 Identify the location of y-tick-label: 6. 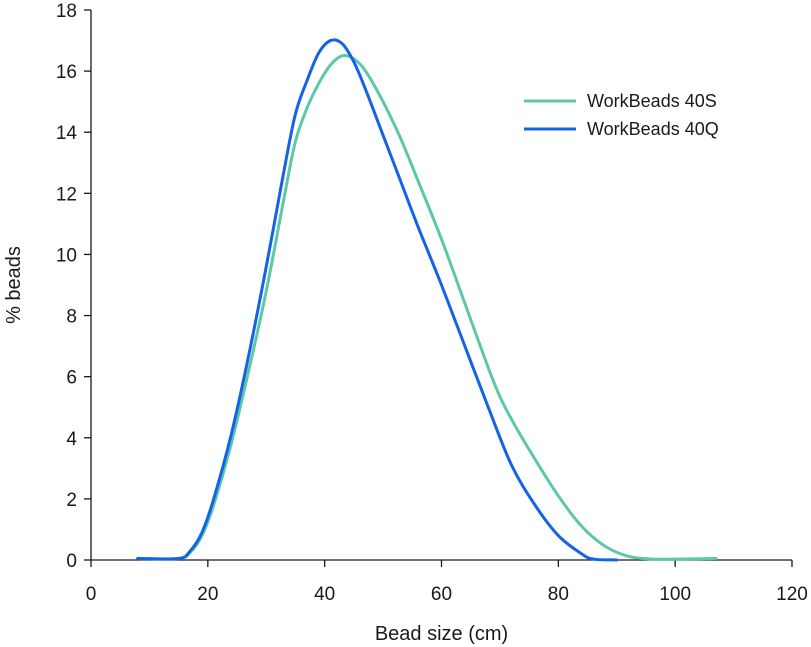
(71, 378).